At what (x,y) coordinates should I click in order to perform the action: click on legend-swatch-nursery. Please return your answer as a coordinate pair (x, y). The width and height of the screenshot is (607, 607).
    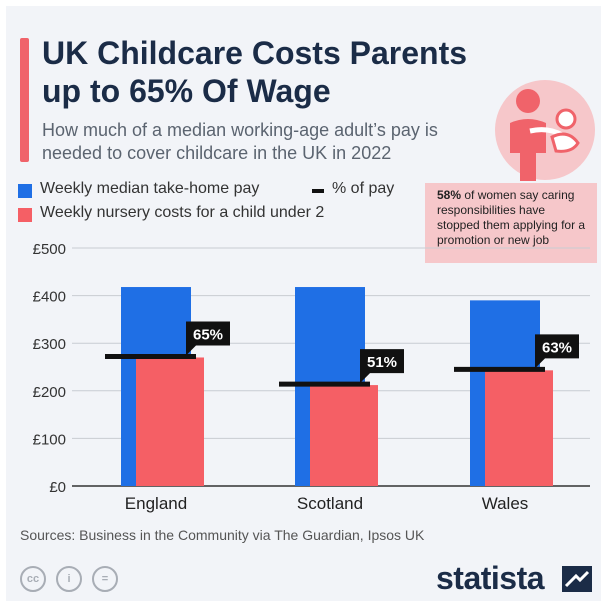
    Looking at the image, I should click on (25, 215).